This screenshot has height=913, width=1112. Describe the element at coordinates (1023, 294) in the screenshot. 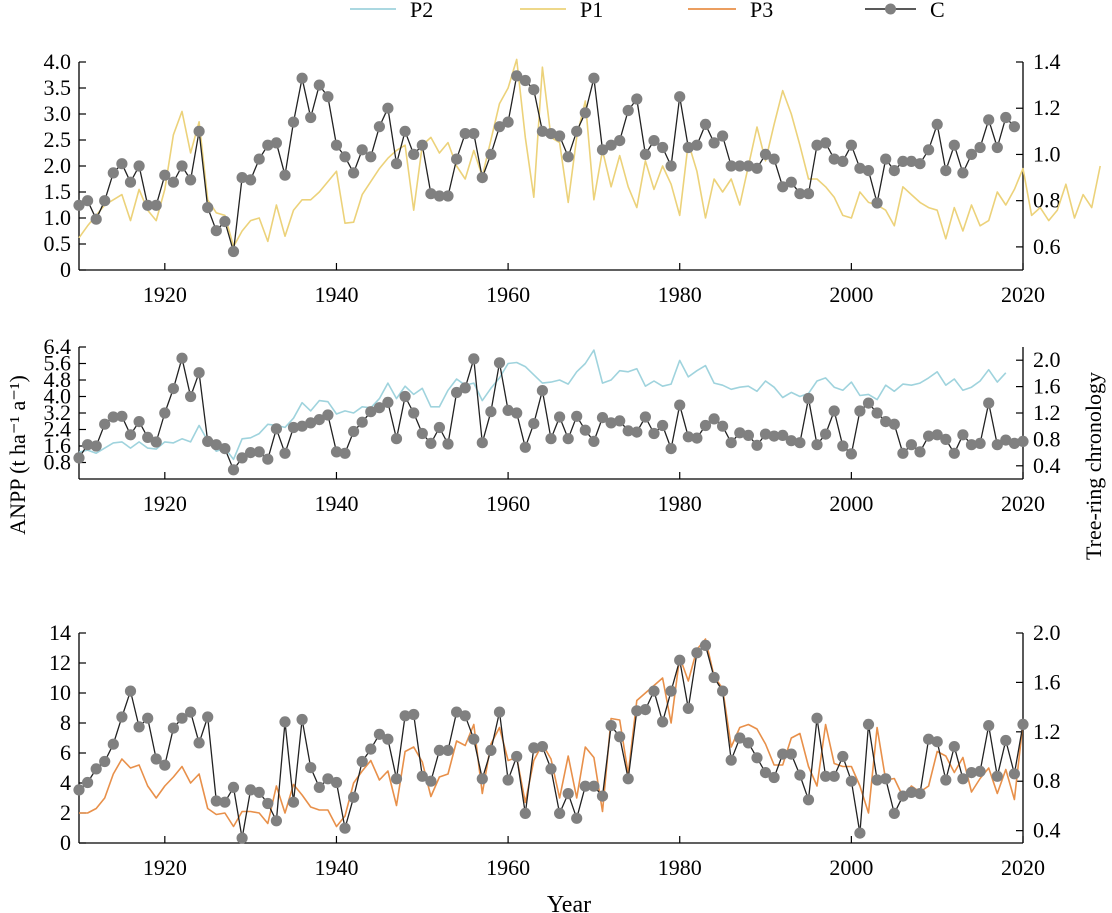

I see `x-tick-label: 2020` at that location.